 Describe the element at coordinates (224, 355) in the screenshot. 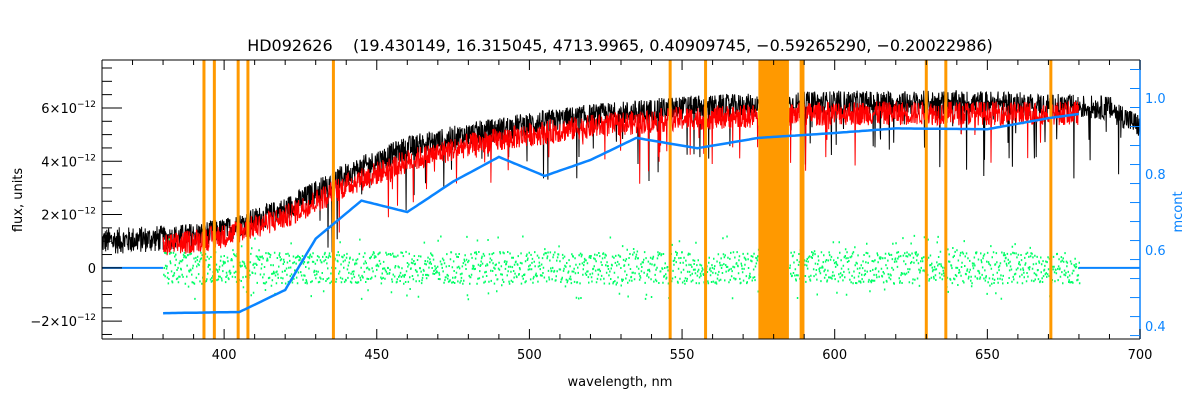

I see `x-tick-label: 400` at that location.